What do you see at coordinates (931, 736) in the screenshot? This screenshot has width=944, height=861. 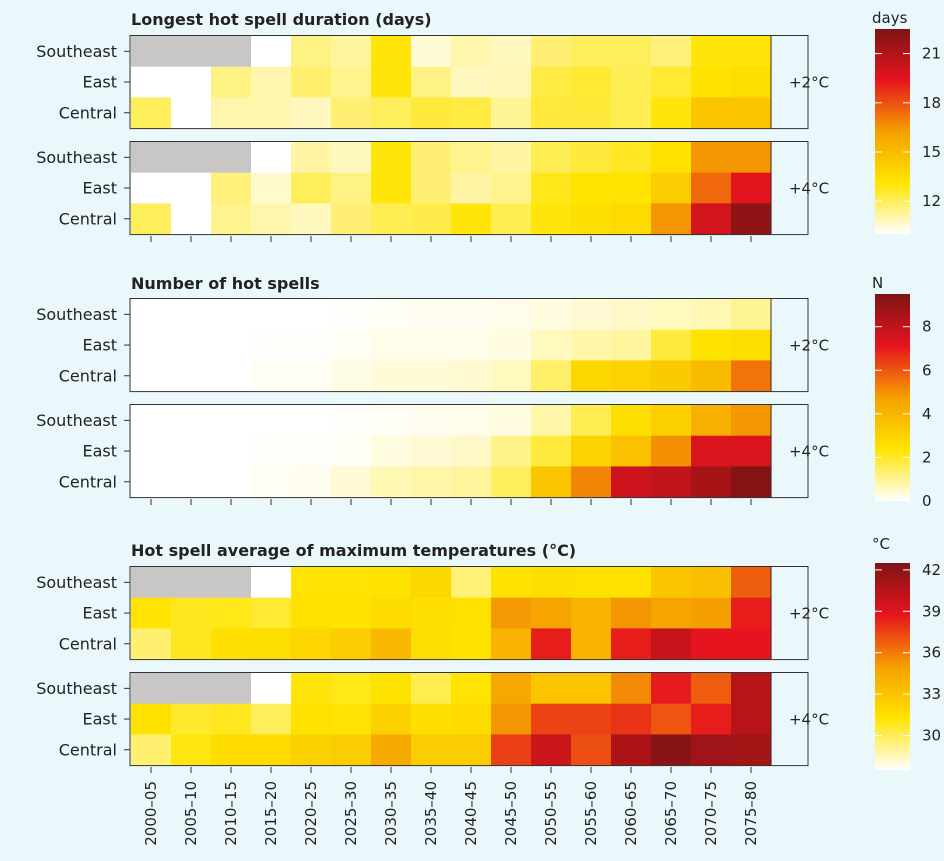 I see `colorbar-tick-label: 30` at bounding box center [931, 736].